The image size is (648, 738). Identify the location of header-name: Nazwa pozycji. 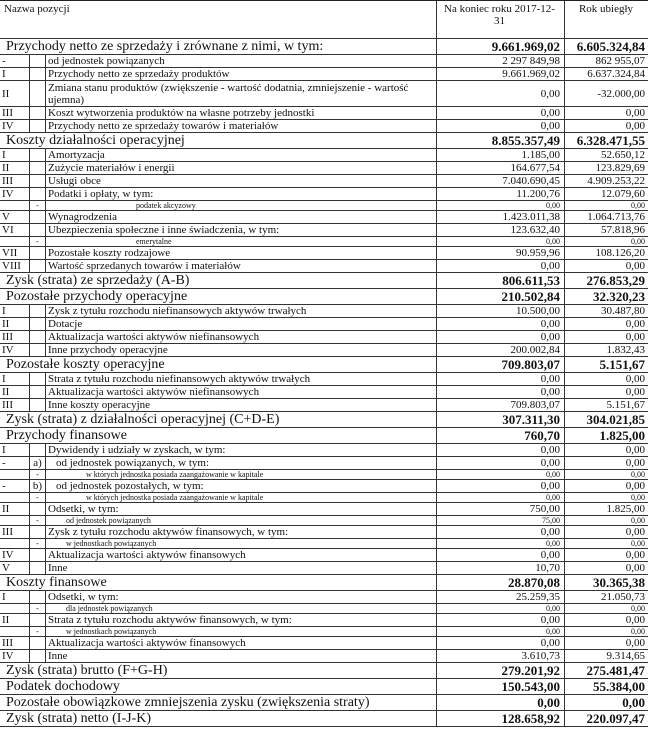
(218, 19).